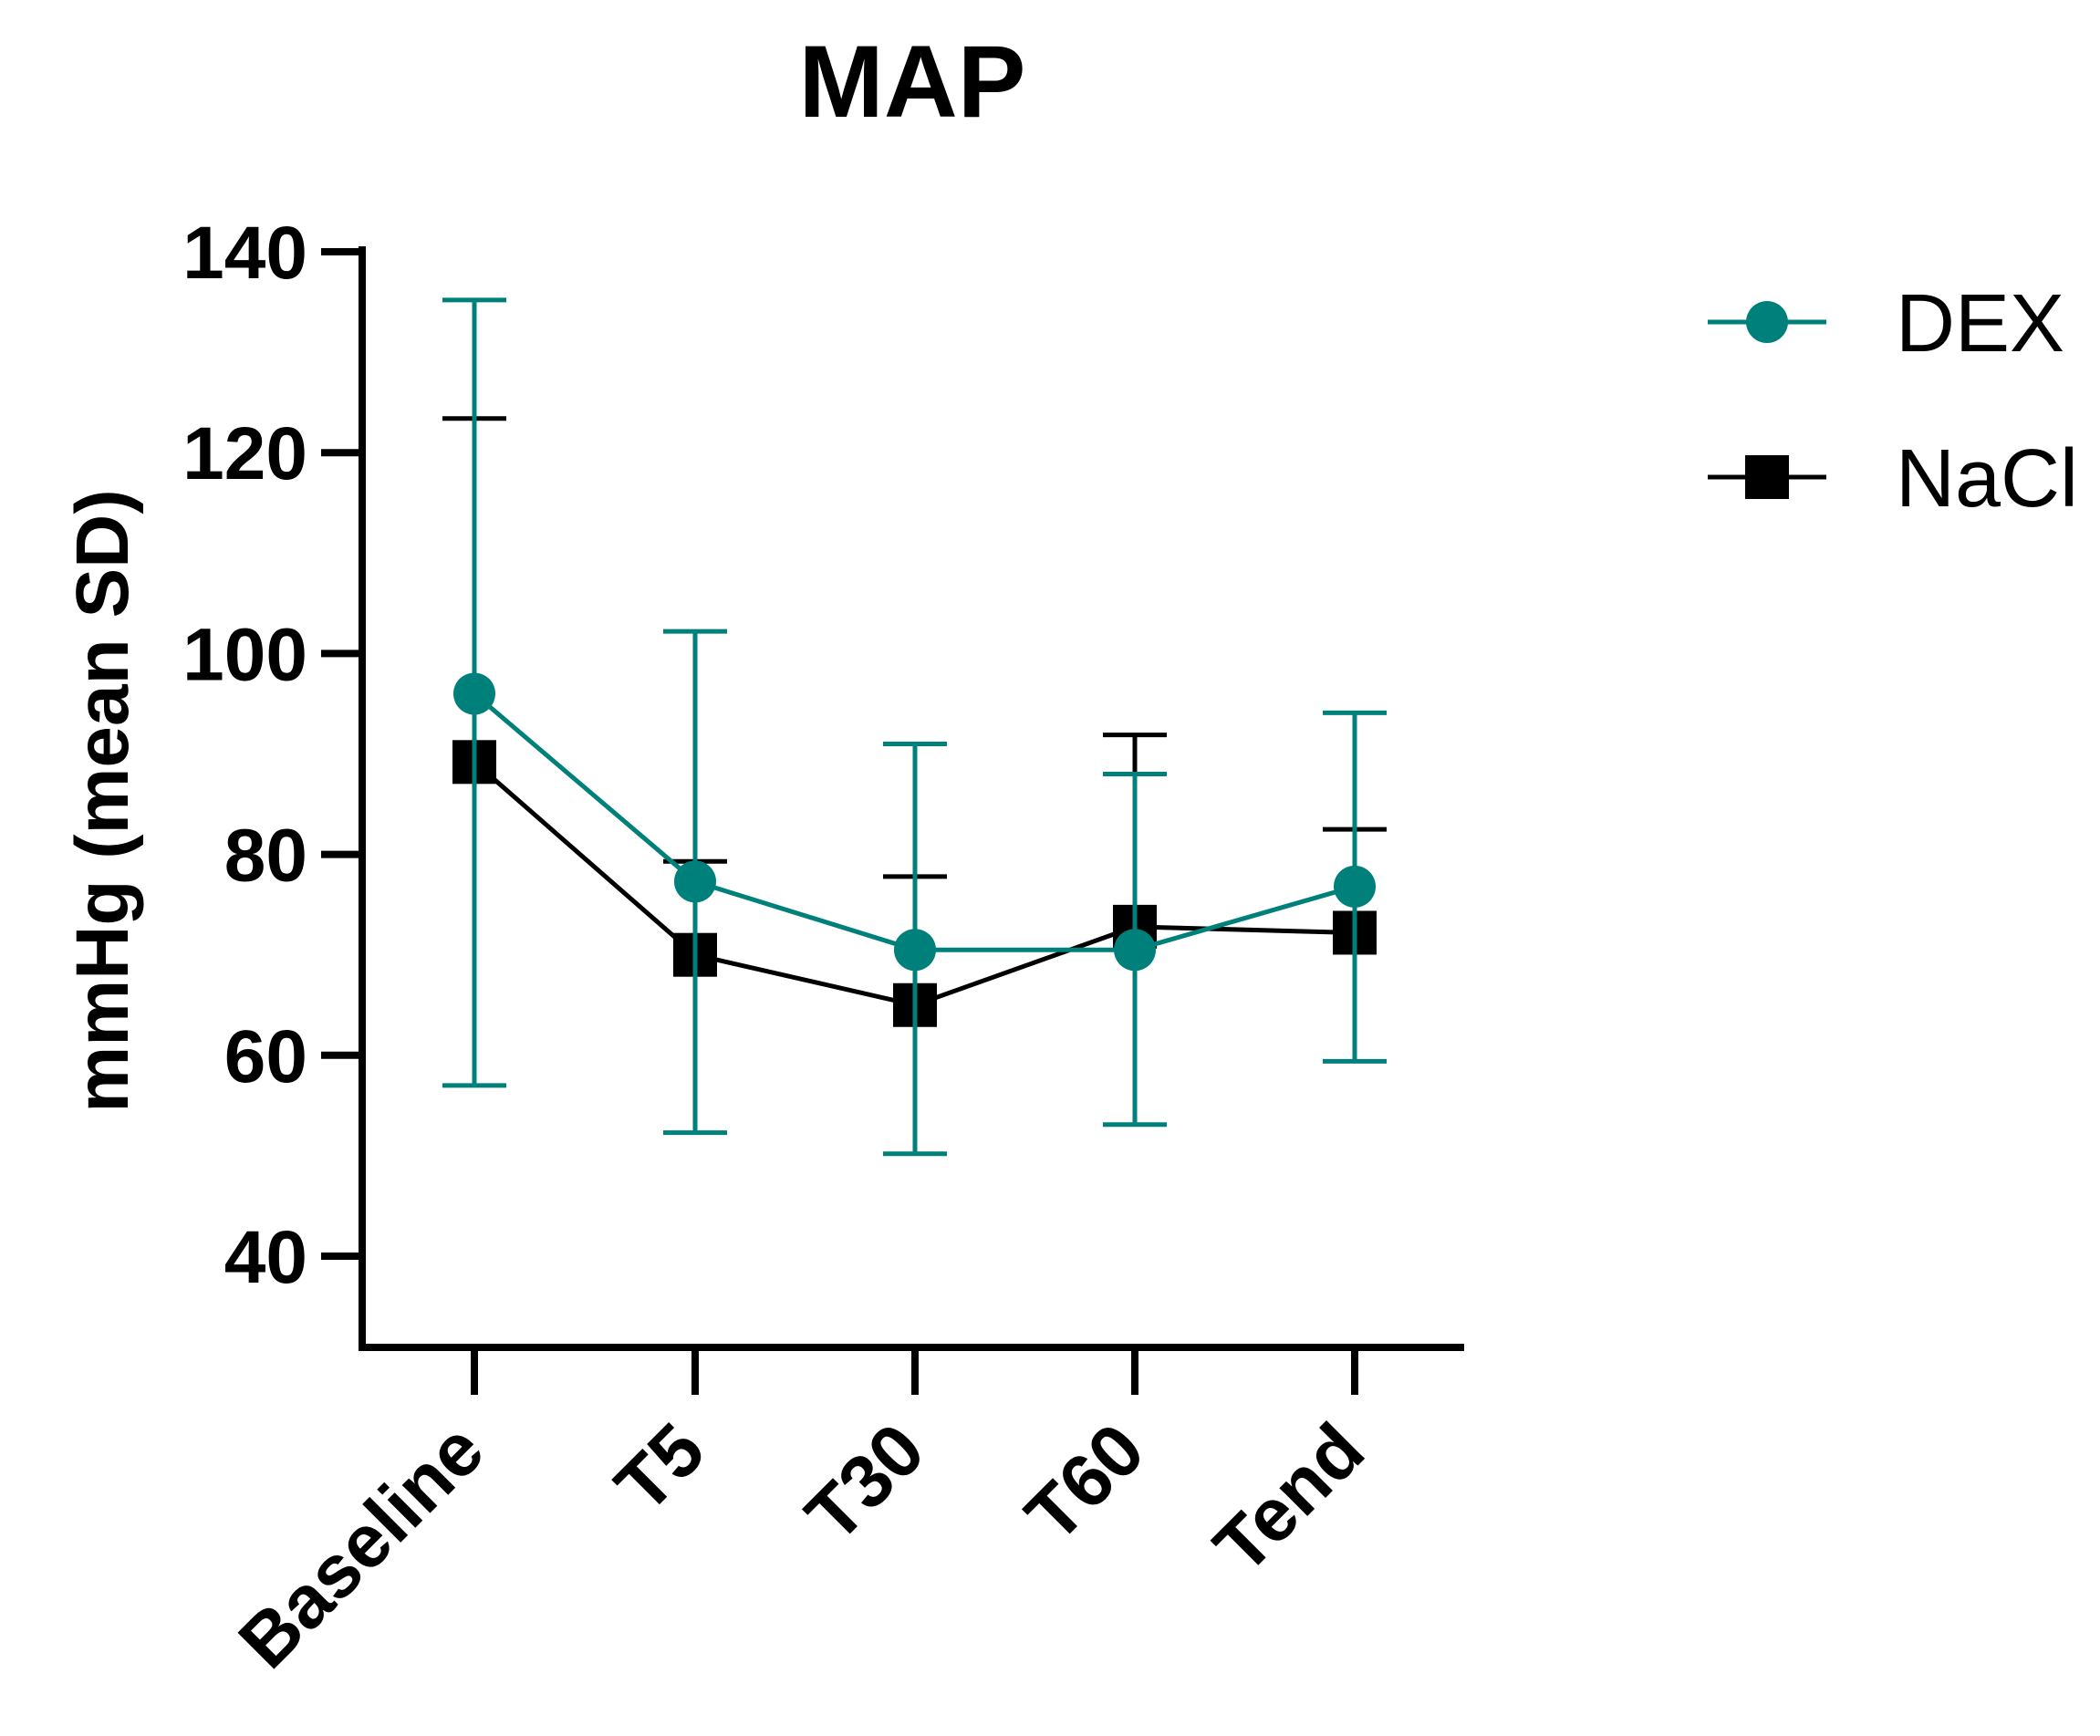 The width and height of the screenshot is (2100, 1736). Describe the element at coordinates (1084, 1482) in the screenshot. I see `x-tick-label: T60` at that location.